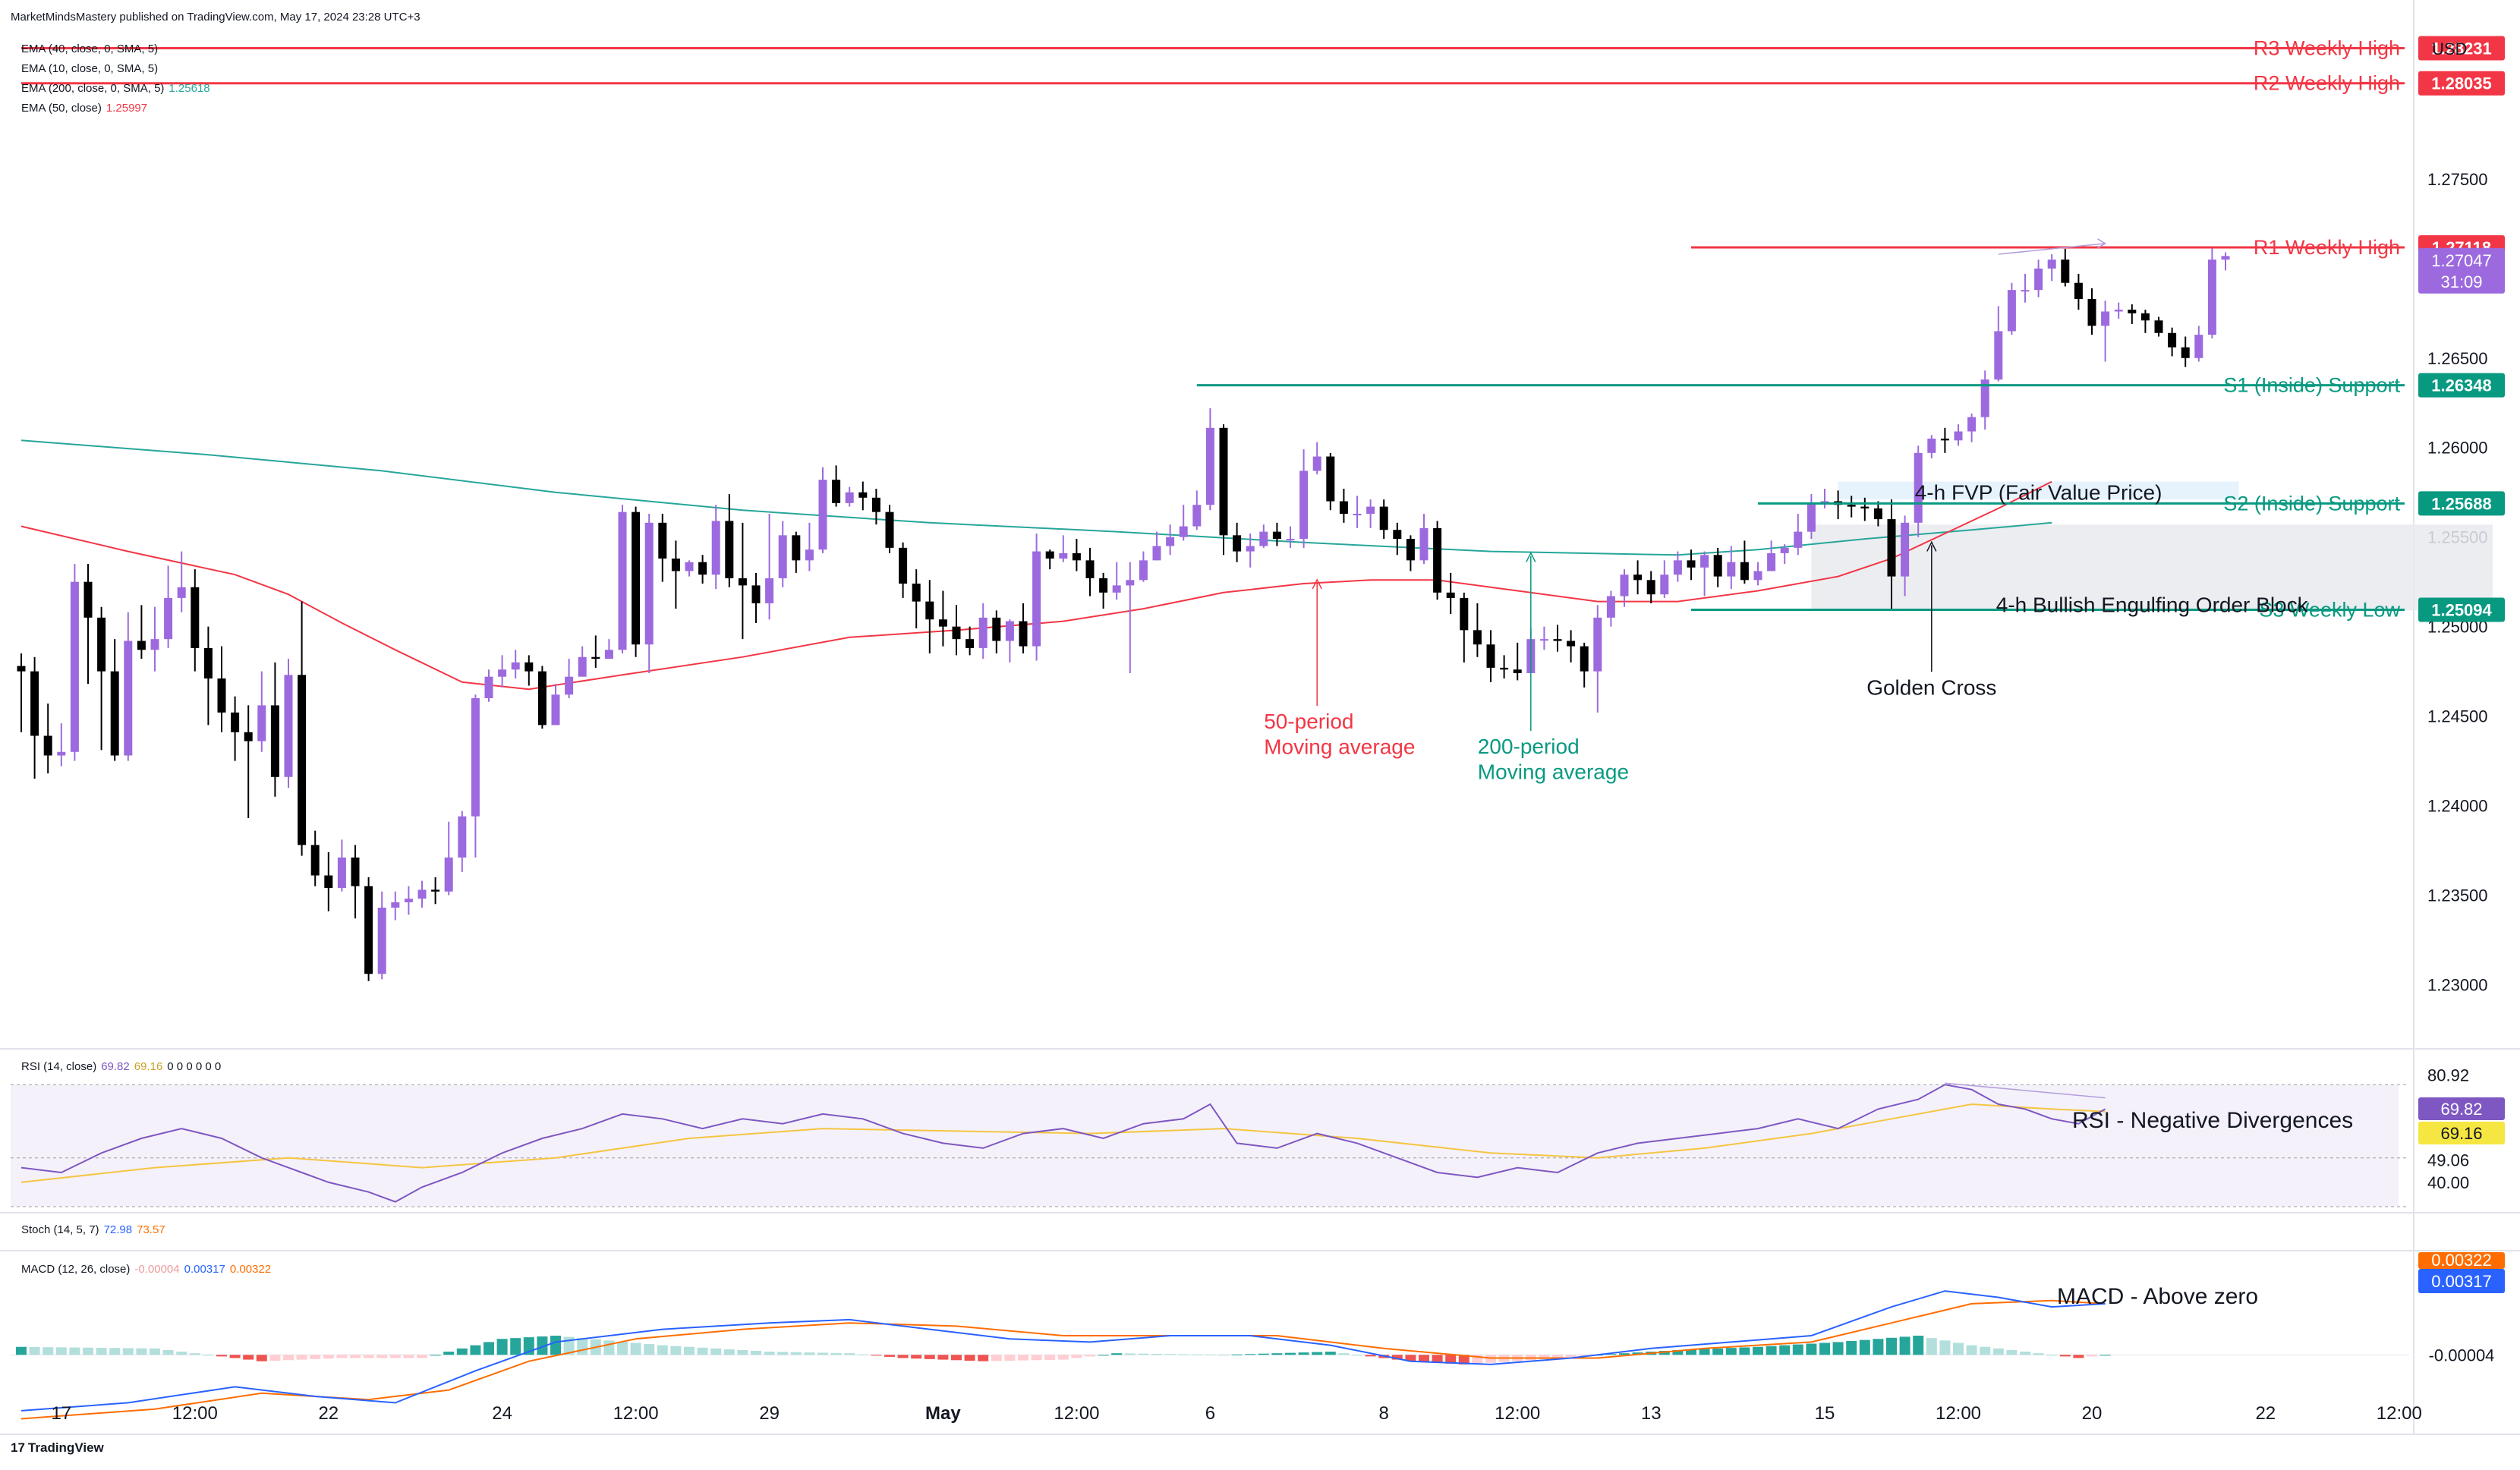 This screenshot has height=1470, width=2520. What do you see at coordinates (2092, 1414) in the screenshot?
I see `time-axis-label: 20` at bounding box center [2092, 1414].